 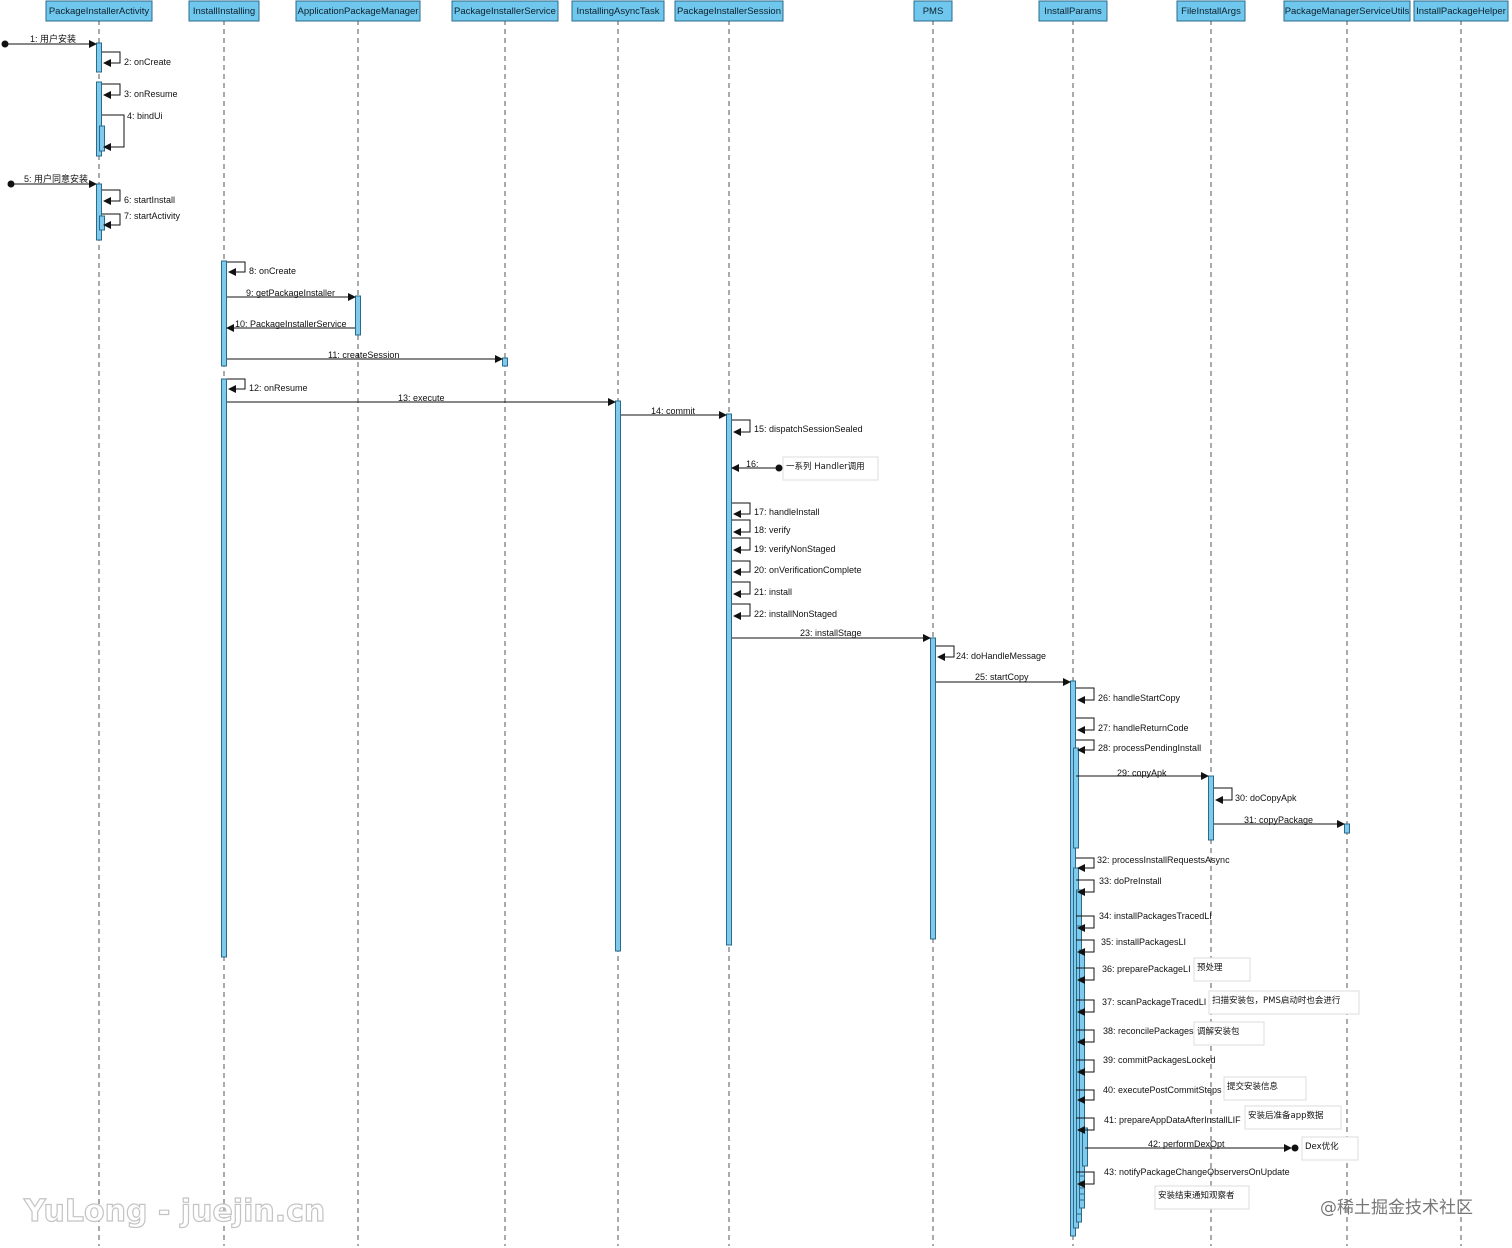 I want to click on message: 38: reconcilePackages, so click(x=1135, y=1036).